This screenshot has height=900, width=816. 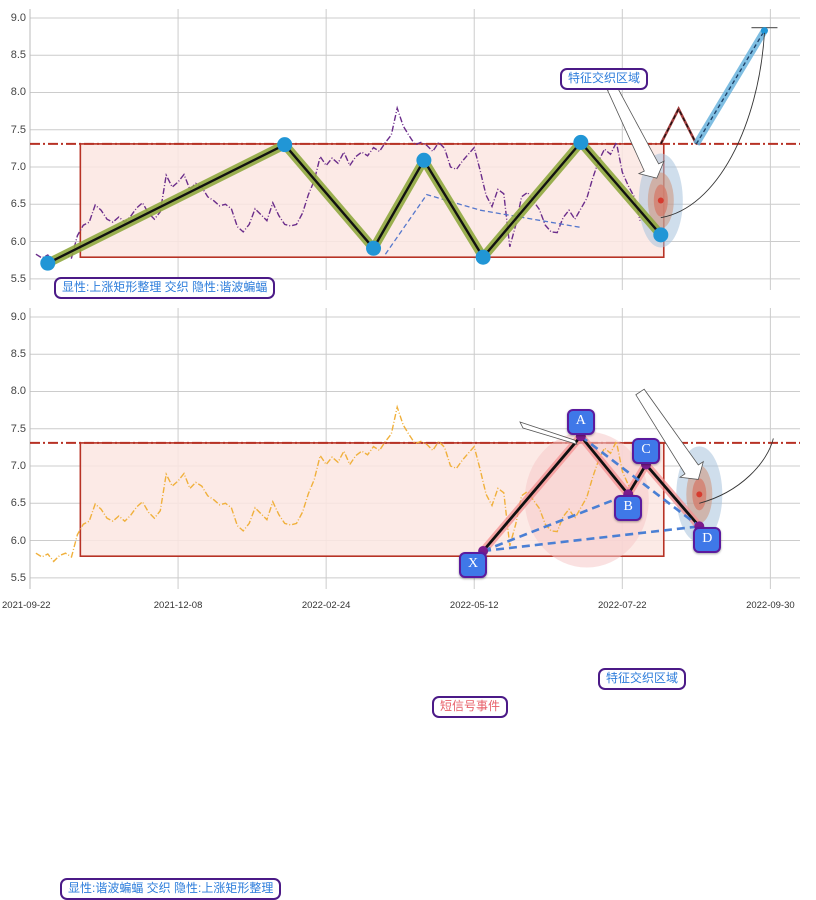 I want to click on focus-point-top, so click(x=660, y=200).